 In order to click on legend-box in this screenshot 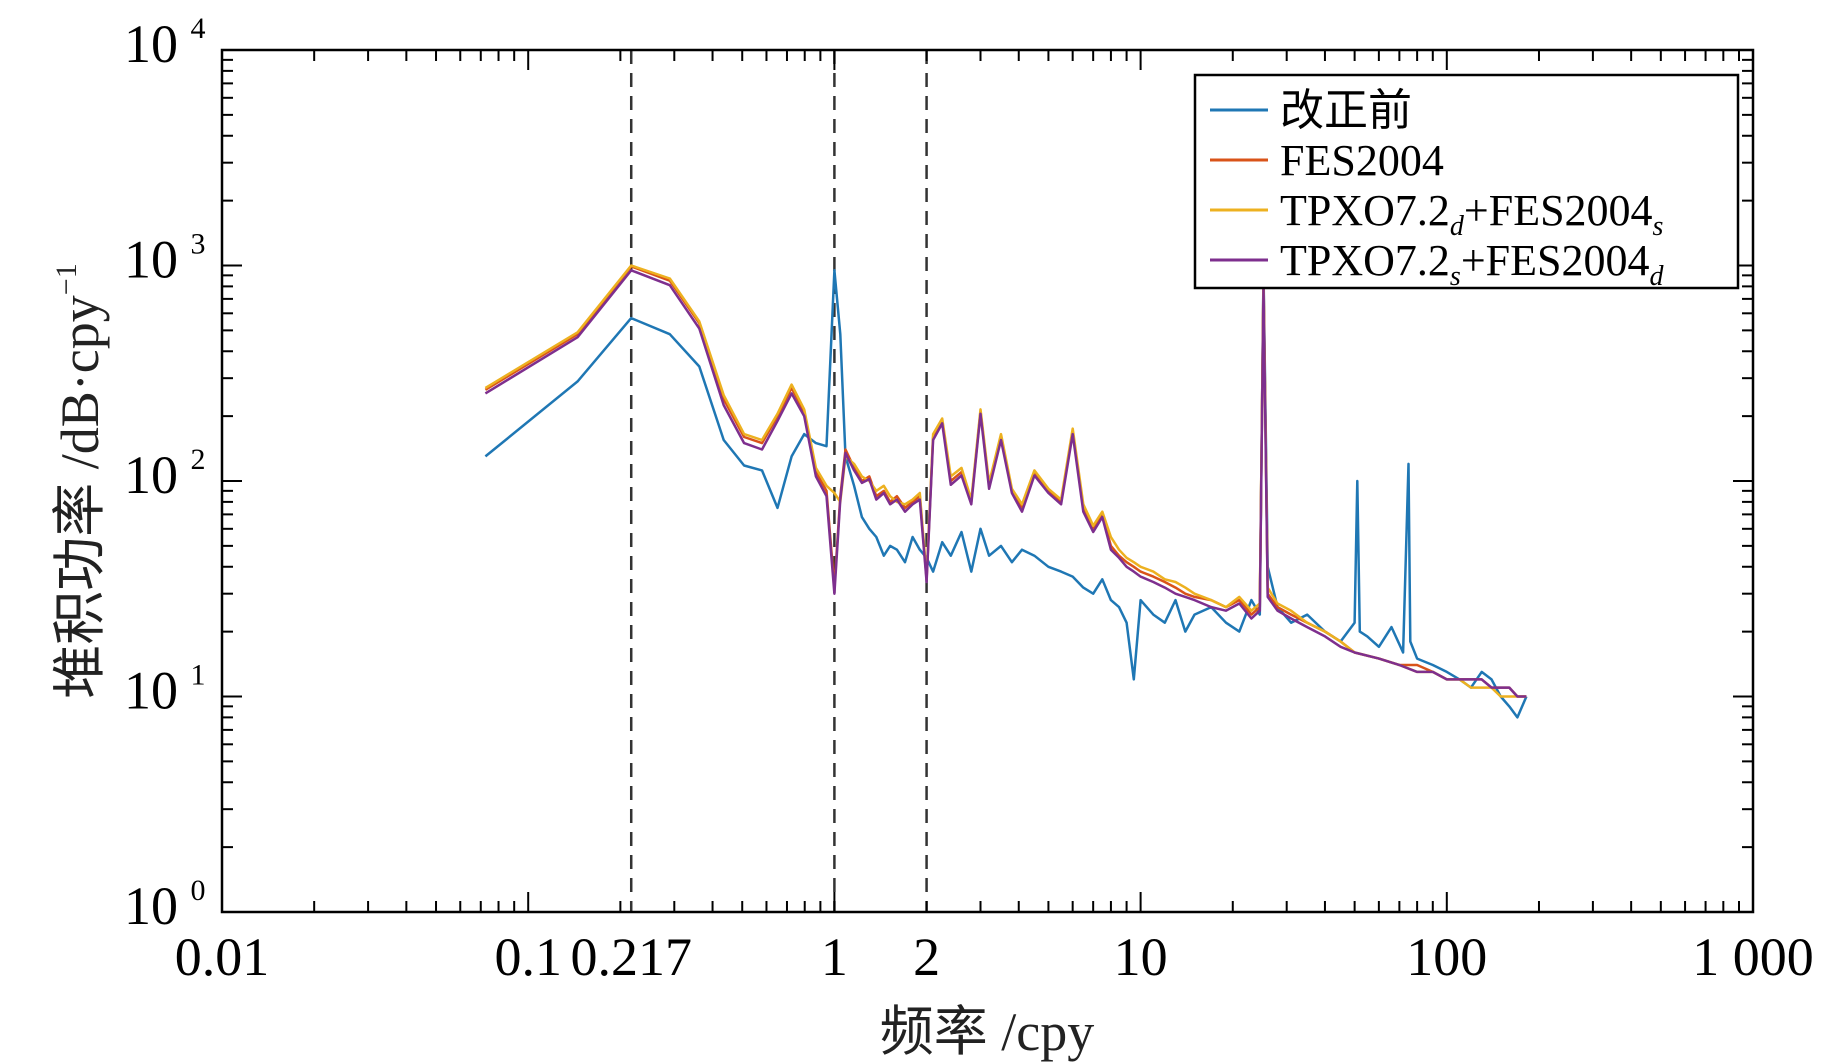, I will do `click(1466, 181)`.